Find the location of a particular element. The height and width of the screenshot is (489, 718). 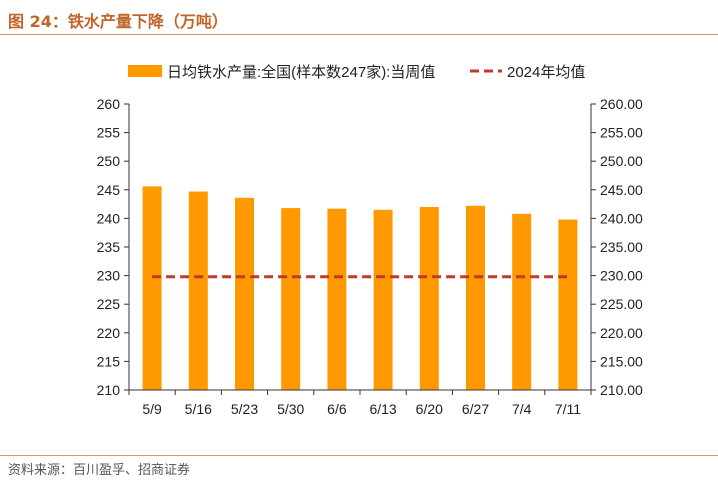

legend: 日均铁水产量:全国(样本数247家):当周值 2024年均值 is located at coordinates (356, 72).